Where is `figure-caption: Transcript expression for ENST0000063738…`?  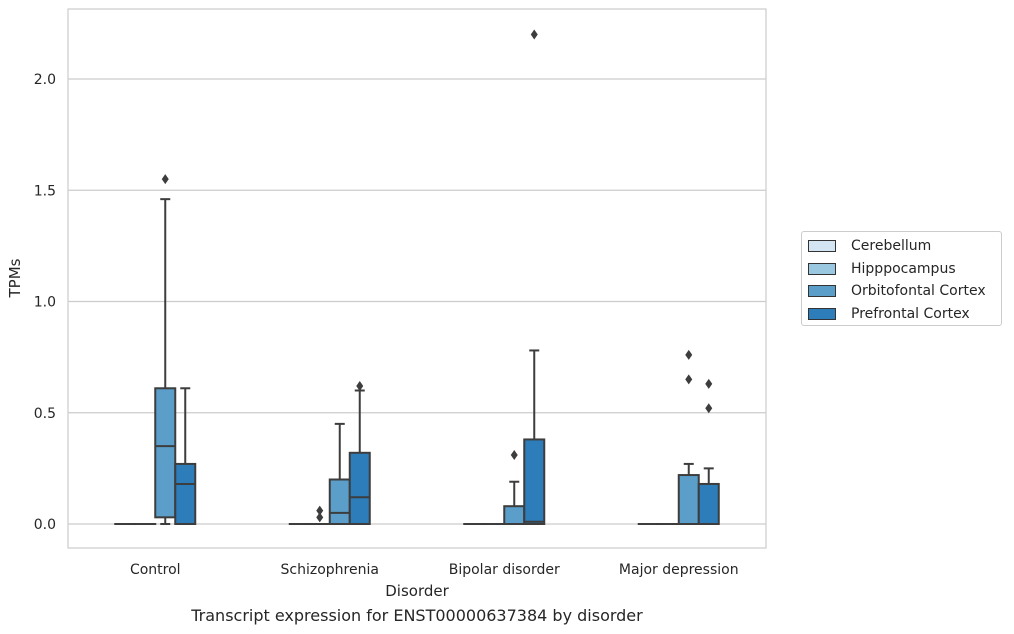
figure-caption: Transcript expression for ENST0000063738… is located at coordinates (417, 615).